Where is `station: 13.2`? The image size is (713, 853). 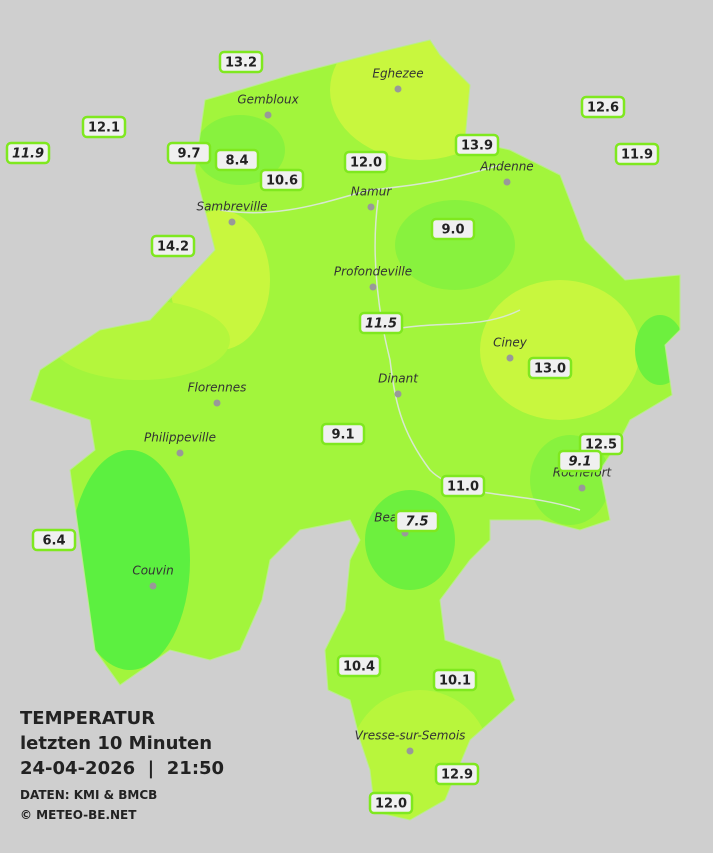
station: 13.2 is located at coordinates (241, 62).